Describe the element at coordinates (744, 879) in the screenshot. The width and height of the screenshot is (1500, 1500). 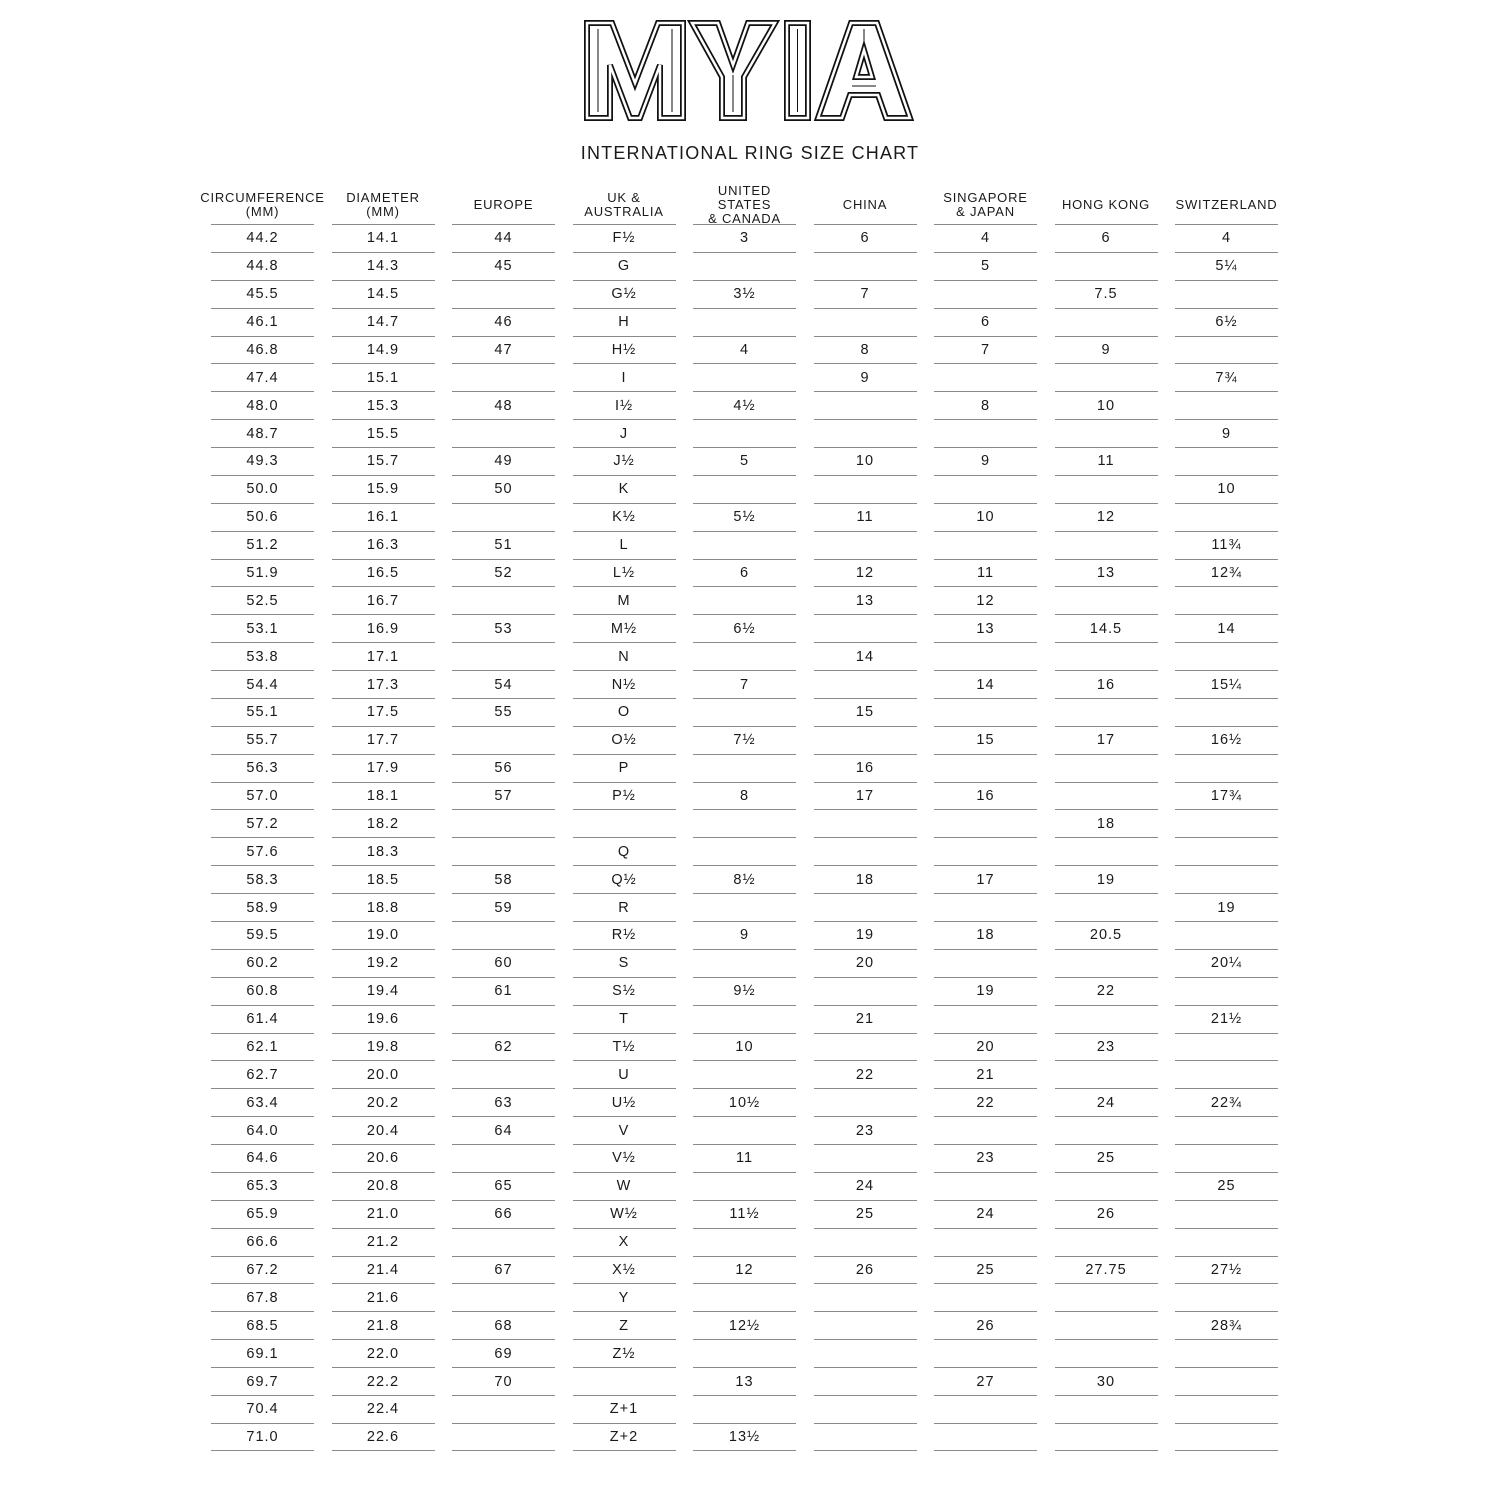
I see `table-cell: 8½` at that location.